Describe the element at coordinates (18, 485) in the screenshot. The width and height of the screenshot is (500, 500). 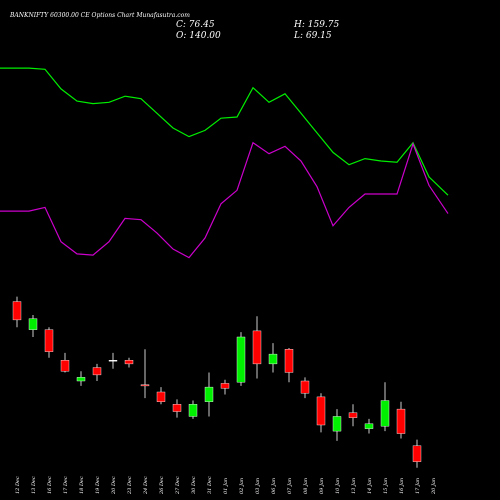
I see `x-tick-label: 12 Dec` at that location.